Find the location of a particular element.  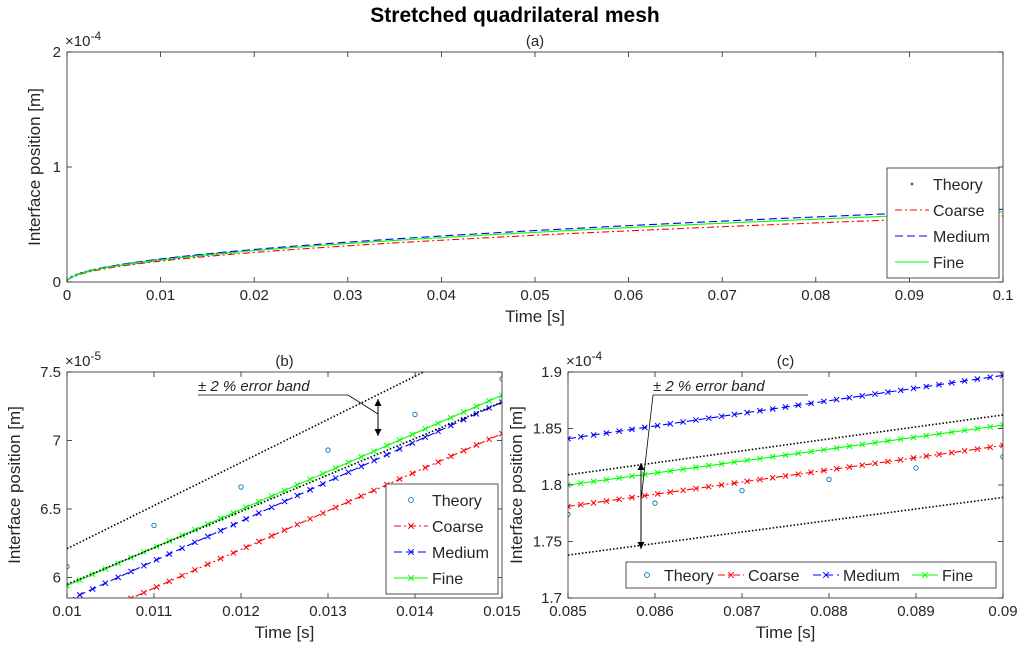

legend-coarse-marker is located at coordinates (731, 575).